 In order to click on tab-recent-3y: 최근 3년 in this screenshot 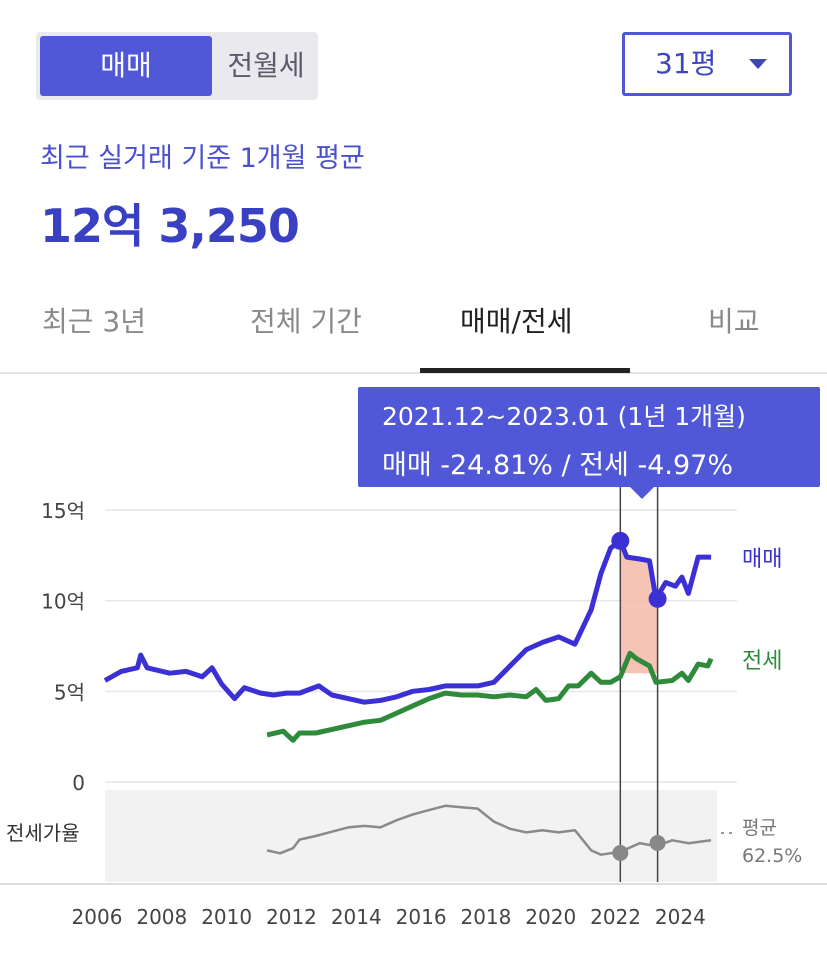, I will do `click(94, 321)`.